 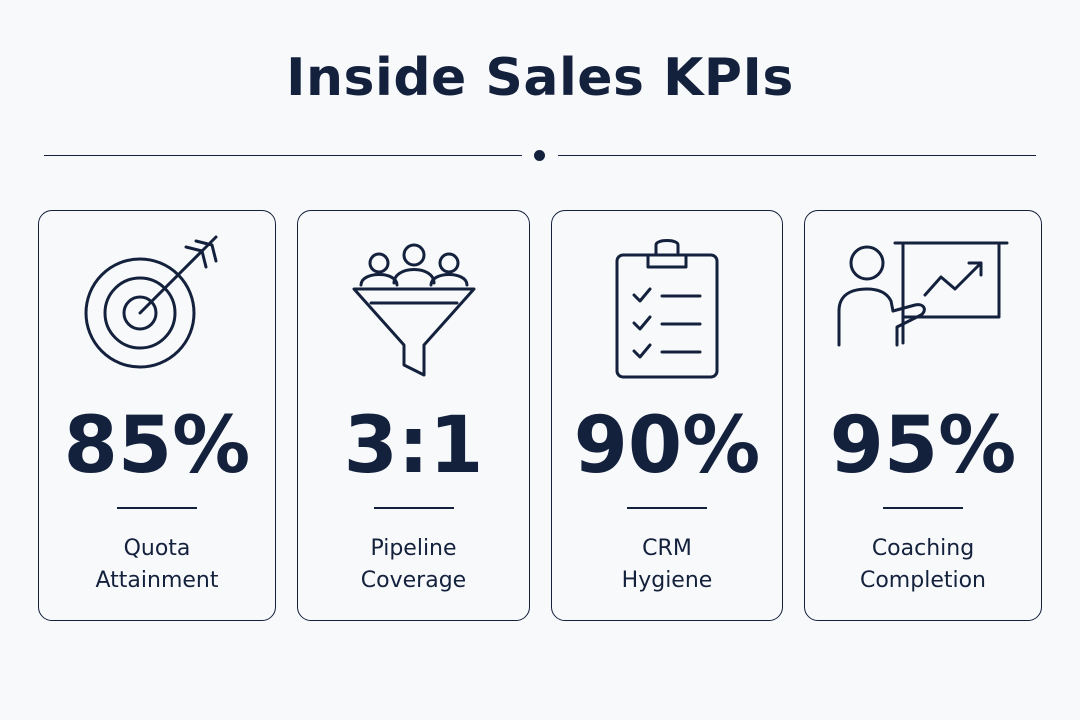 What do you see at coordinates (667, 548) in the screenshot?
I see `kpi-label-line: CRM` at bounding box center [667, 548].